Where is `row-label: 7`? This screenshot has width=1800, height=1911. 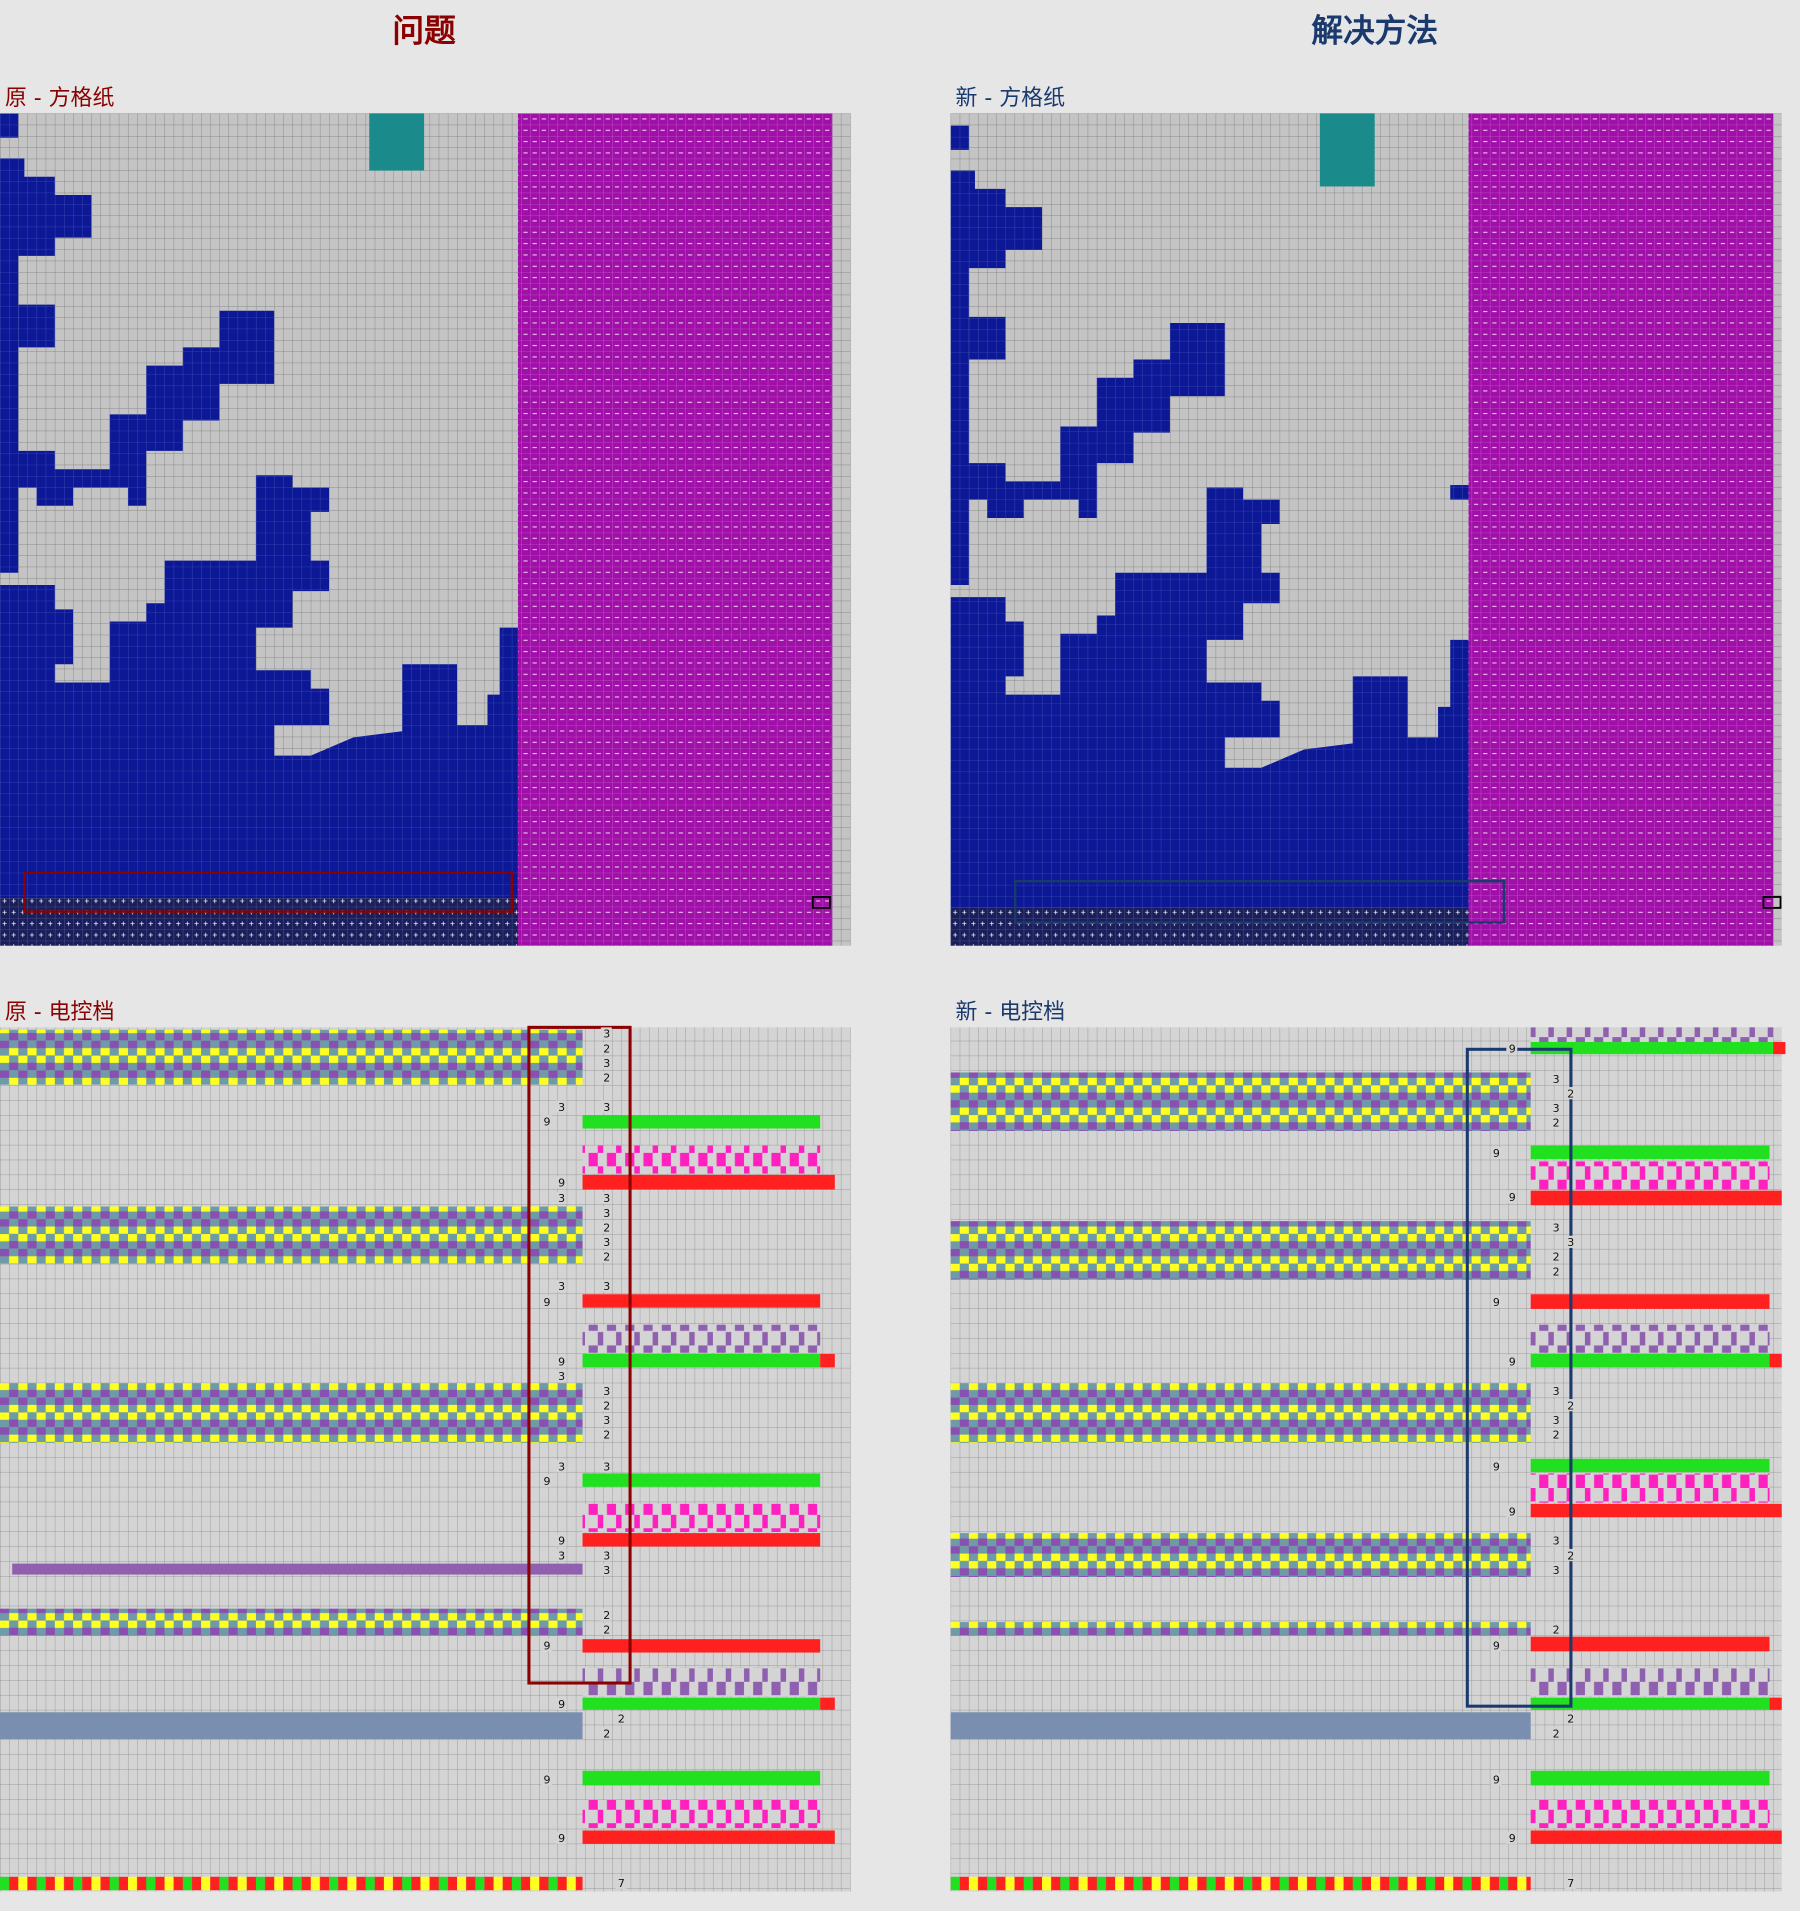
row-label: 7 is located at coordinates (1570, 1883).